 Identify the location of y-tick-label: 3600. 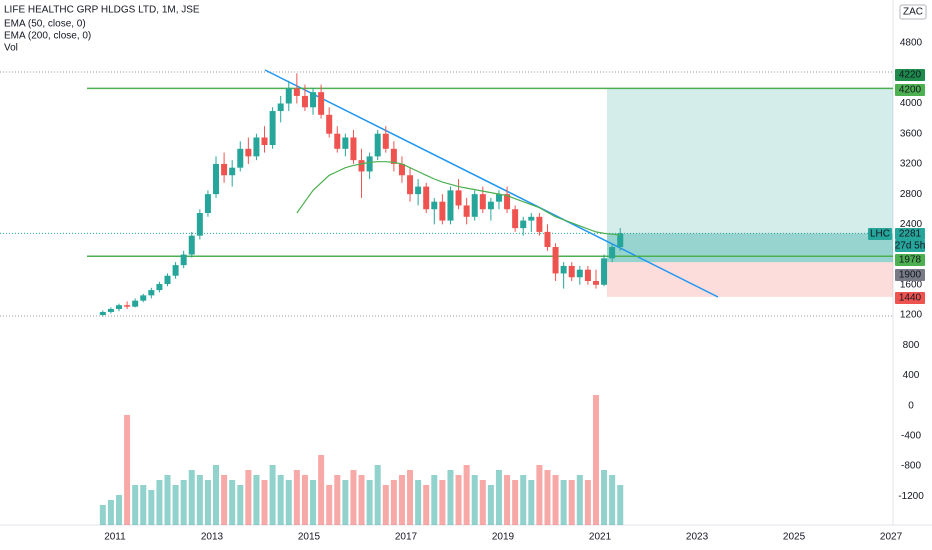
(911, 133).